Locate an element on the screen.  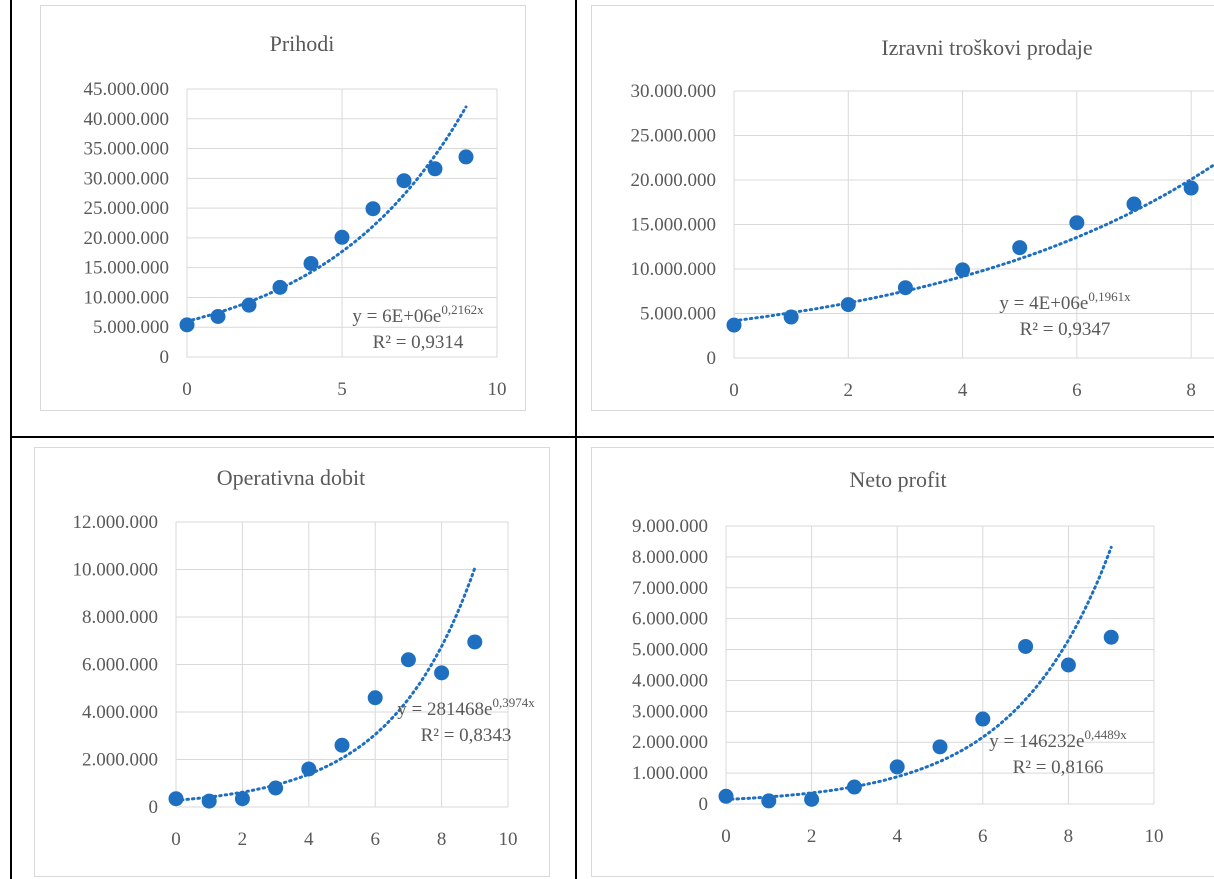
chart4-xtick-label: 8 is located at coordinates (1069, 836).